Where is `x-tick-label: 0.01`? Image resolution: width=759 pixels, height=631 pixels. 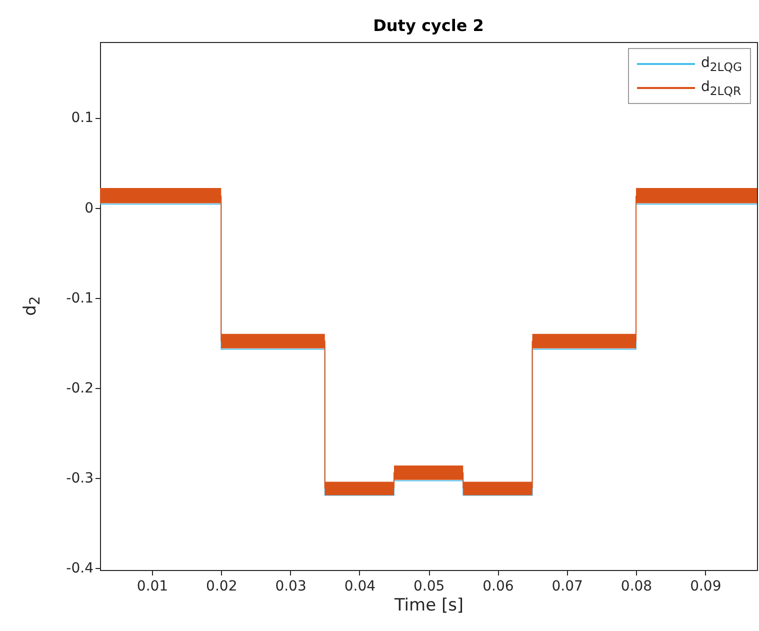
x-tick-label: 0.01 is located at coordinates (152, 586).